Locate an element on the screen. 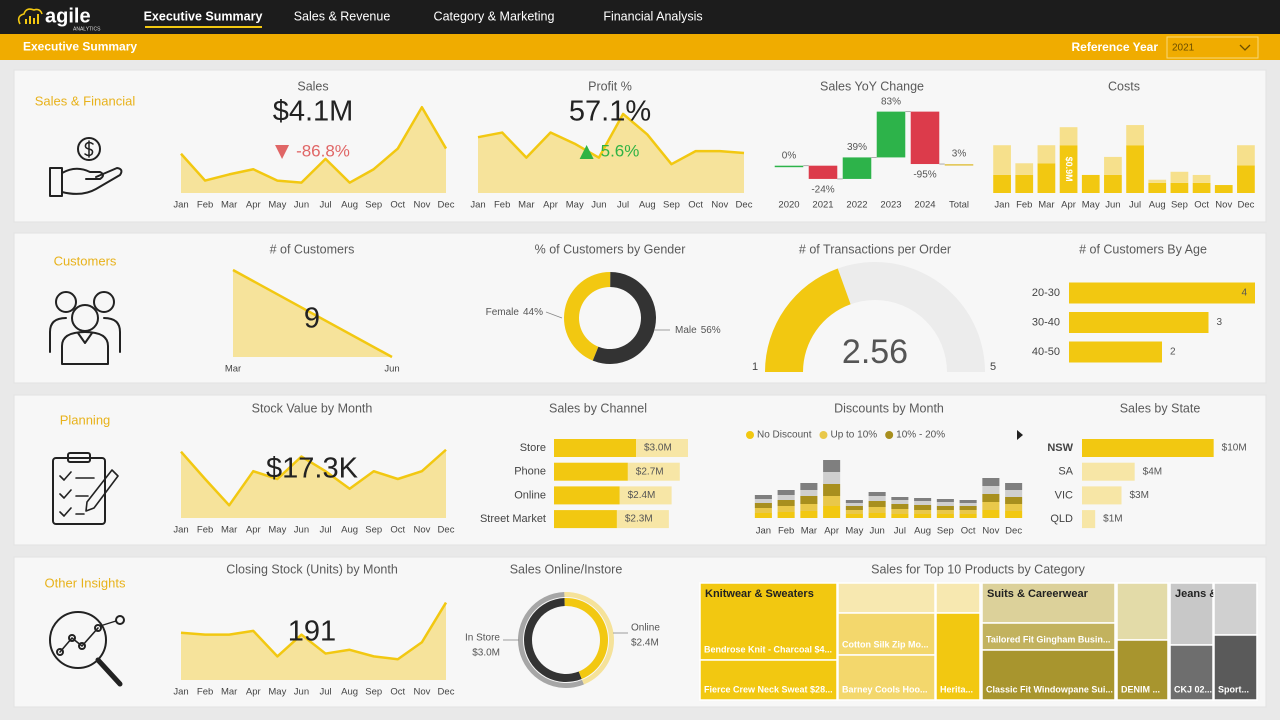 The image size is (1280, 720). nav-tab: Sales & Revenue is located at coordinates (342, 16).